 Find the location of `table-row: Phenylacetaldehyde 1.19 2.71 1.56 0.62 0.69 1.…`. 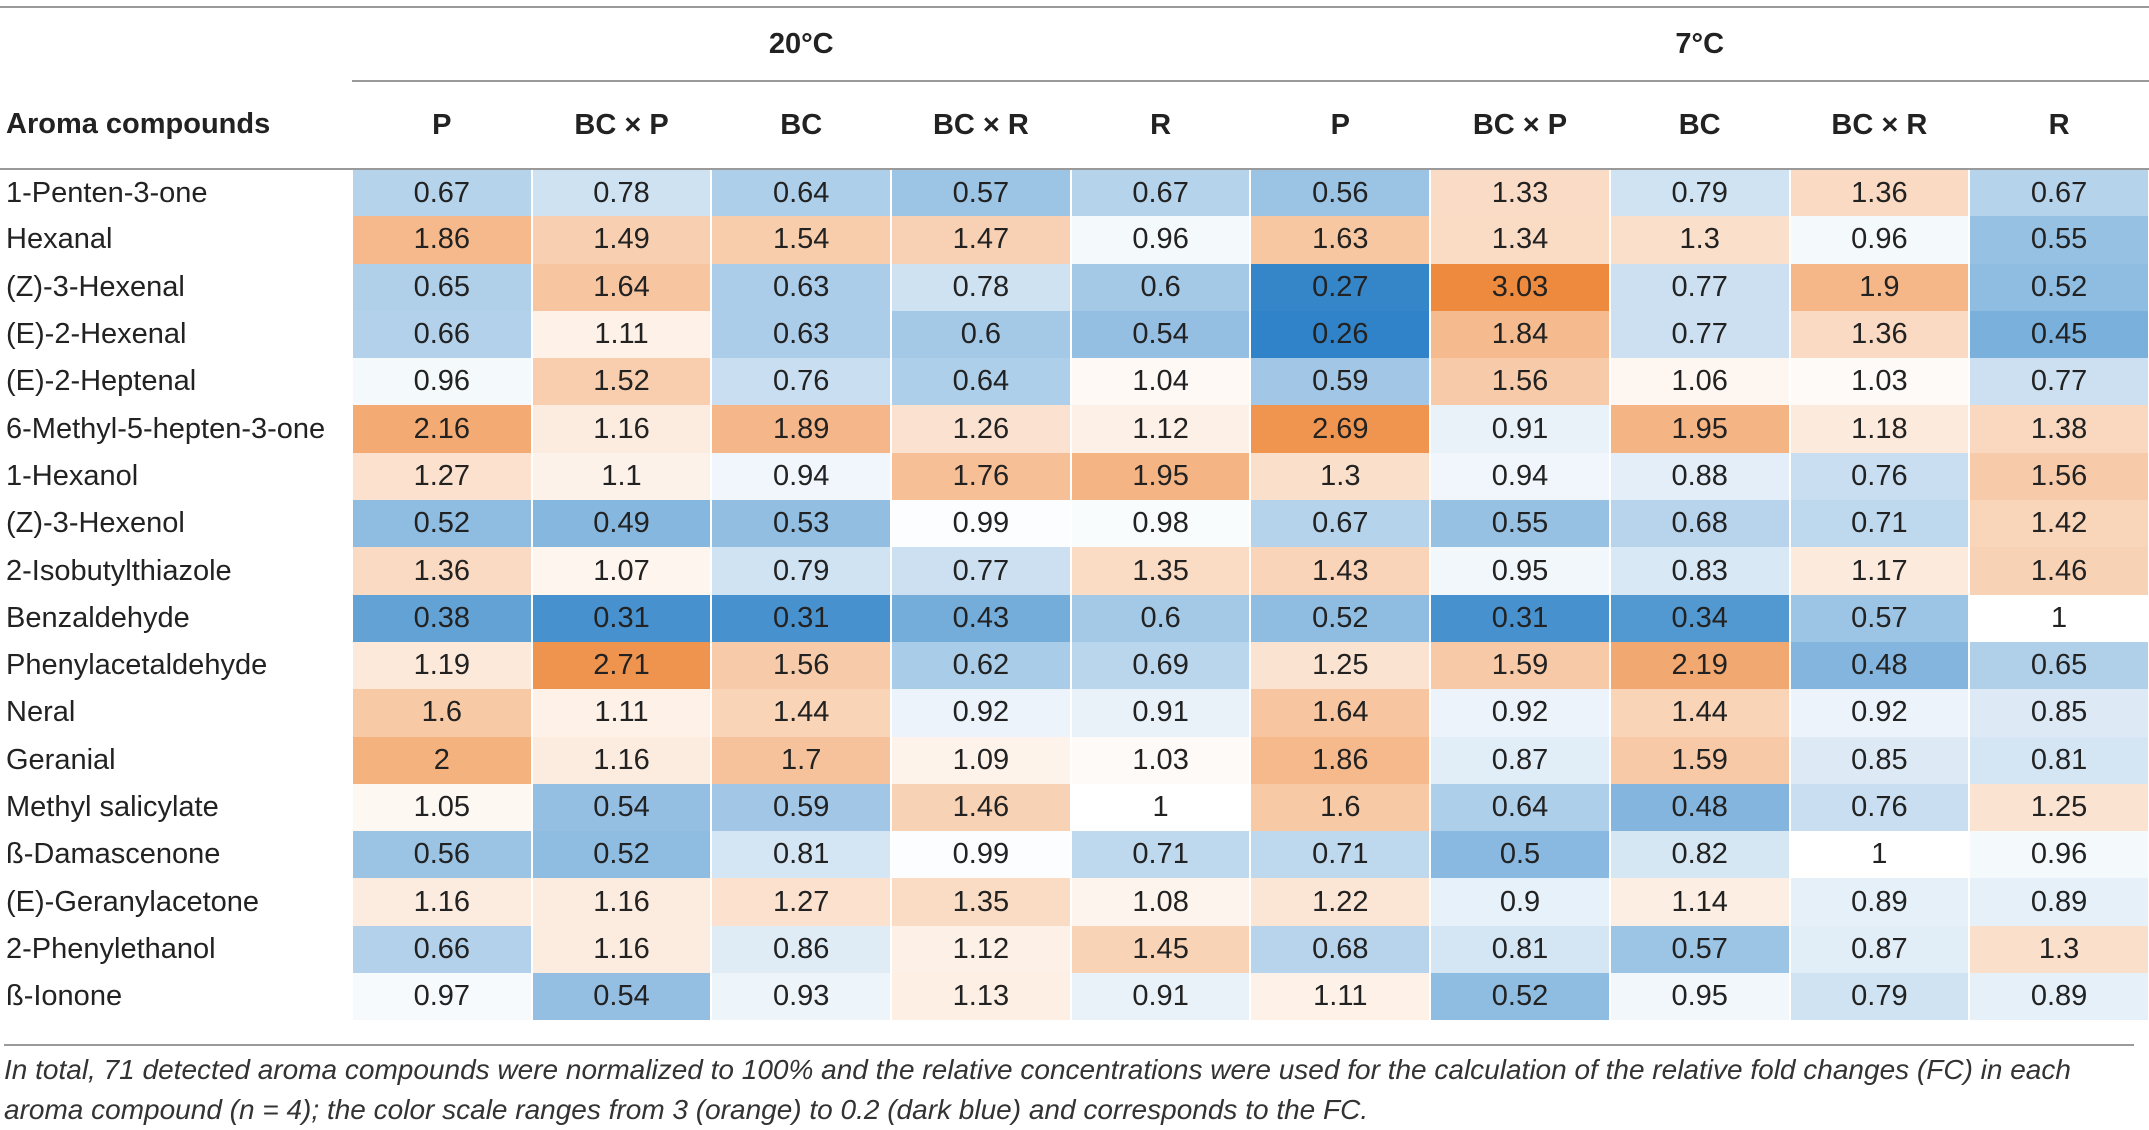

table-row: Phenylacetaldehyde 1.19 2.71 1.56 0.62 0.69 1.… is located at coordinates (1074, 665).